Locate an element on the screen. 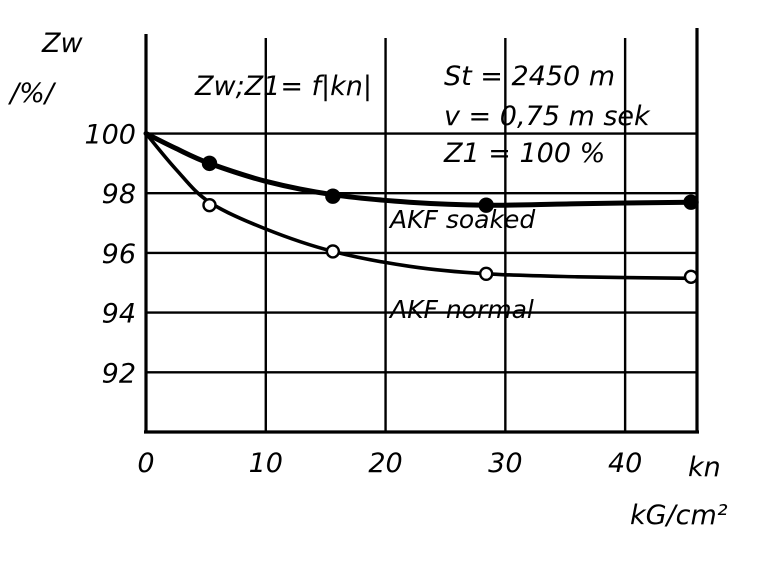 The image size is (768, 562). annotation-formula: Zw;Z1= f|kn| is located at coordinates (283, 86).